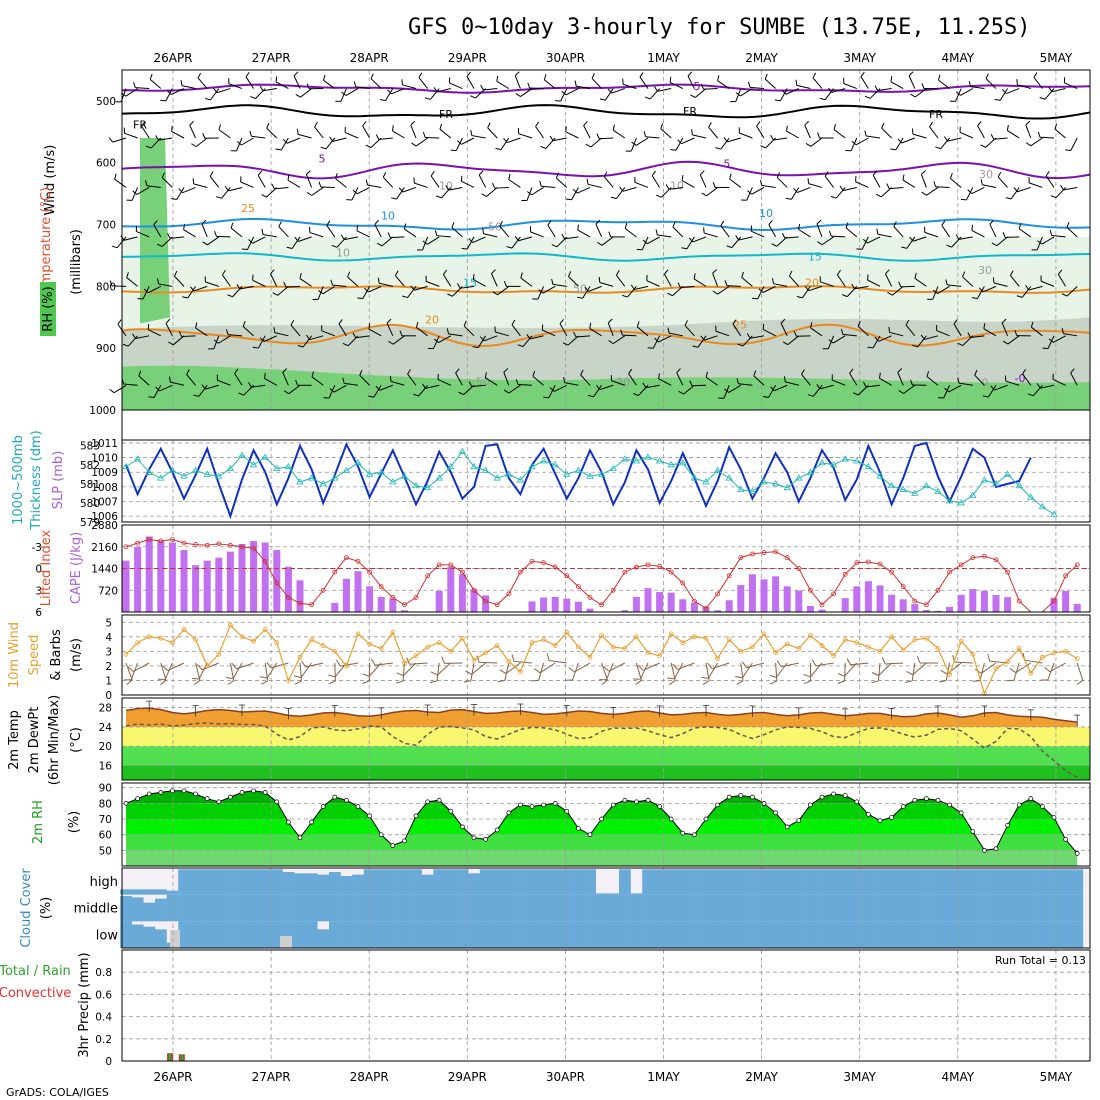 The height and width of the screenshot is (1100, 1100). What do you see at coordinates (565, 1077) in the screenshot?
I see `date-label-bottom: 30APR` at bounding box center [565, 1077].